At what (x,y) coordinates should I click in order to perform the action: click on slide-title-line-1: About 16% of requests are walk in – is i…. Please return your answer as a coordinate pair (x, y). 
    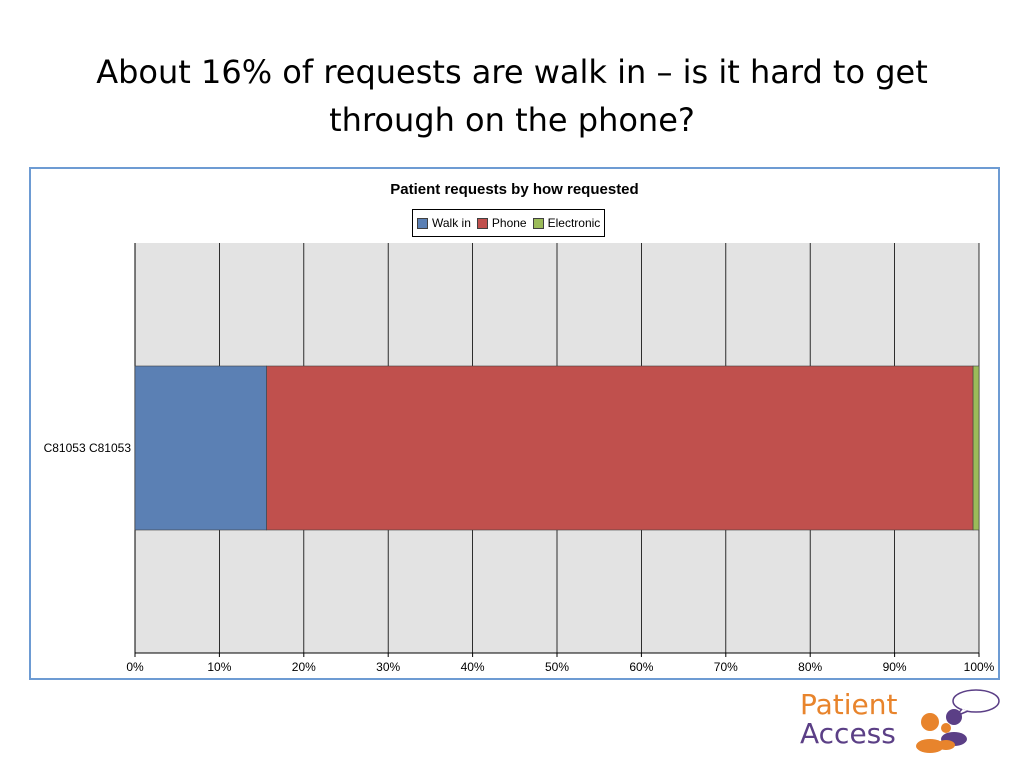
    Looking at the image, I should click on (512, 72).